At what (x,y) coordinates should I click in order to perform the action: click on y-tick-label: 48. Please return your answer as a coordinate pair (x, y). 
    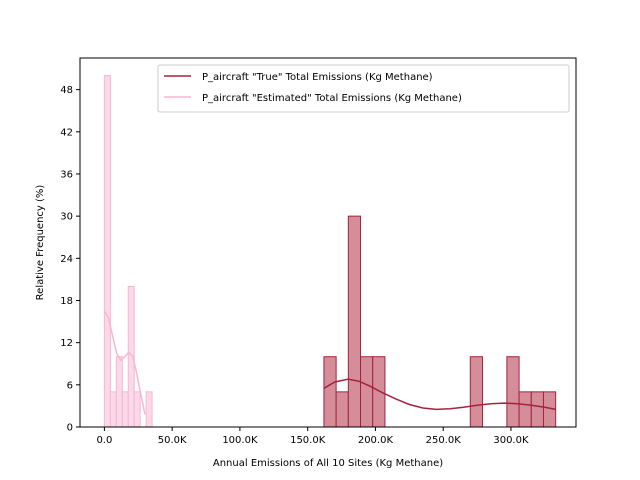
    Looking at the image, I should click on (66, 90).